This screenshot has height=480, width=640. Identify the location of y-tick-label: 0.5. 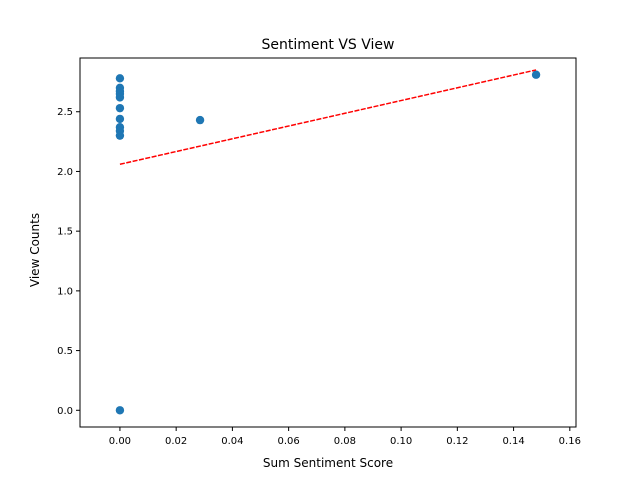
(65, 351).